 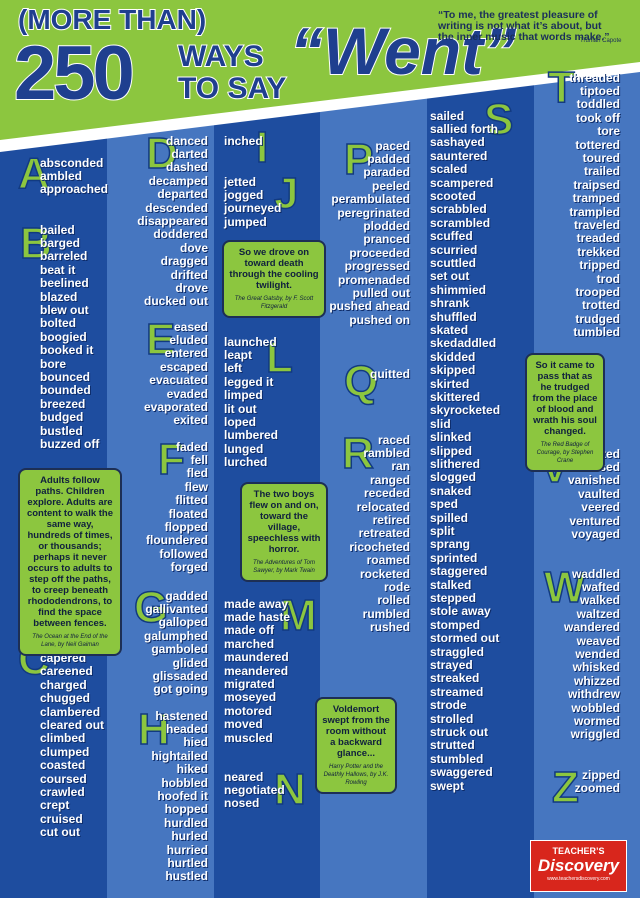 I want to click on word: buzzed off, so click(x=70, y=443).